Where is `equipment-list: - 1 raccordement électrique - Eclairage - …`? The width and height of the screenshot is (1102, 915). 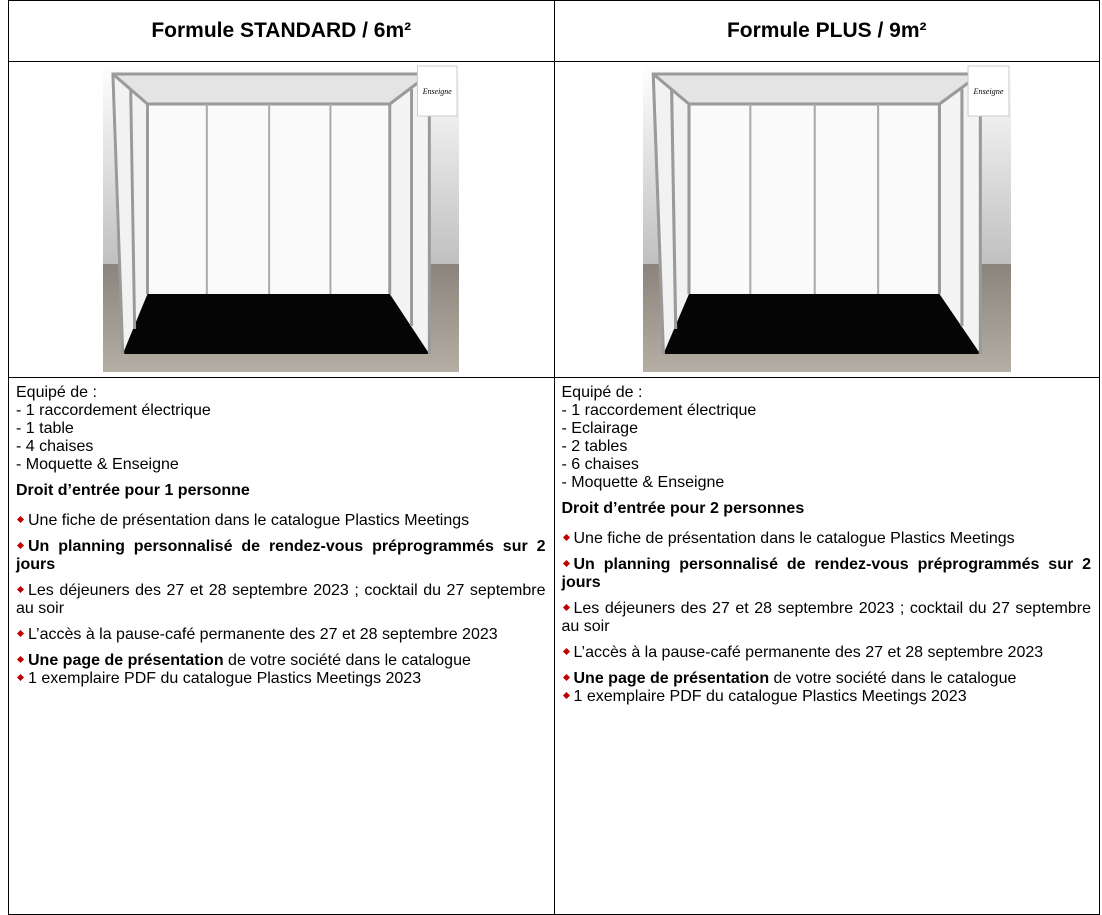 equipment-list: - 1 raccordement électrique - Eclairage - … is located at coordinates (827, 447).